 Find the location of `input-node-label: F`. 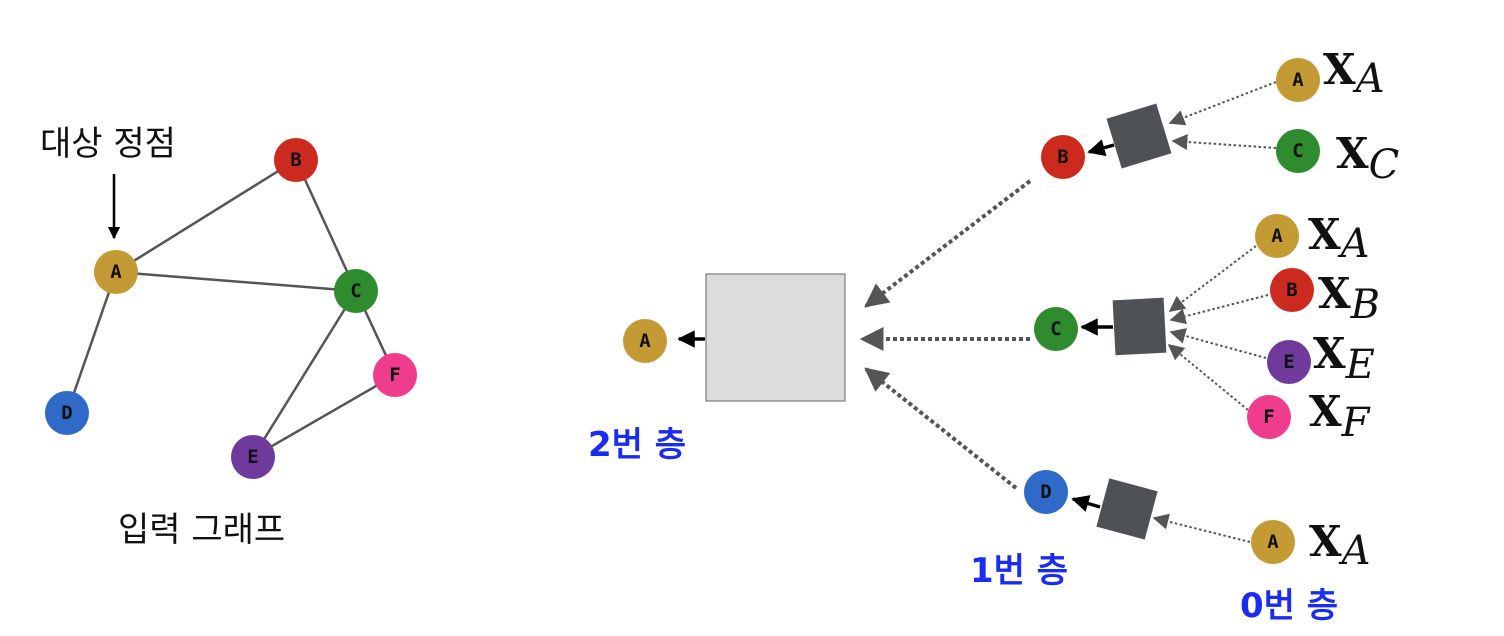

input-node-label: F is located at coordinates (1268, 417).